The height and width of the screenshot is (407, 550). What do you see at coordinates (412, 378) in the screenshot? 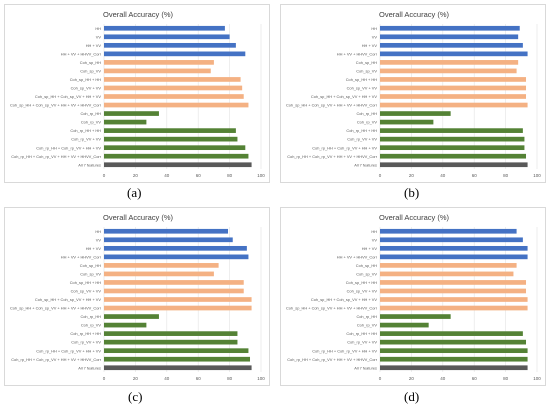
I see `x-tick-label: 20` at bounding box center [412, 378].